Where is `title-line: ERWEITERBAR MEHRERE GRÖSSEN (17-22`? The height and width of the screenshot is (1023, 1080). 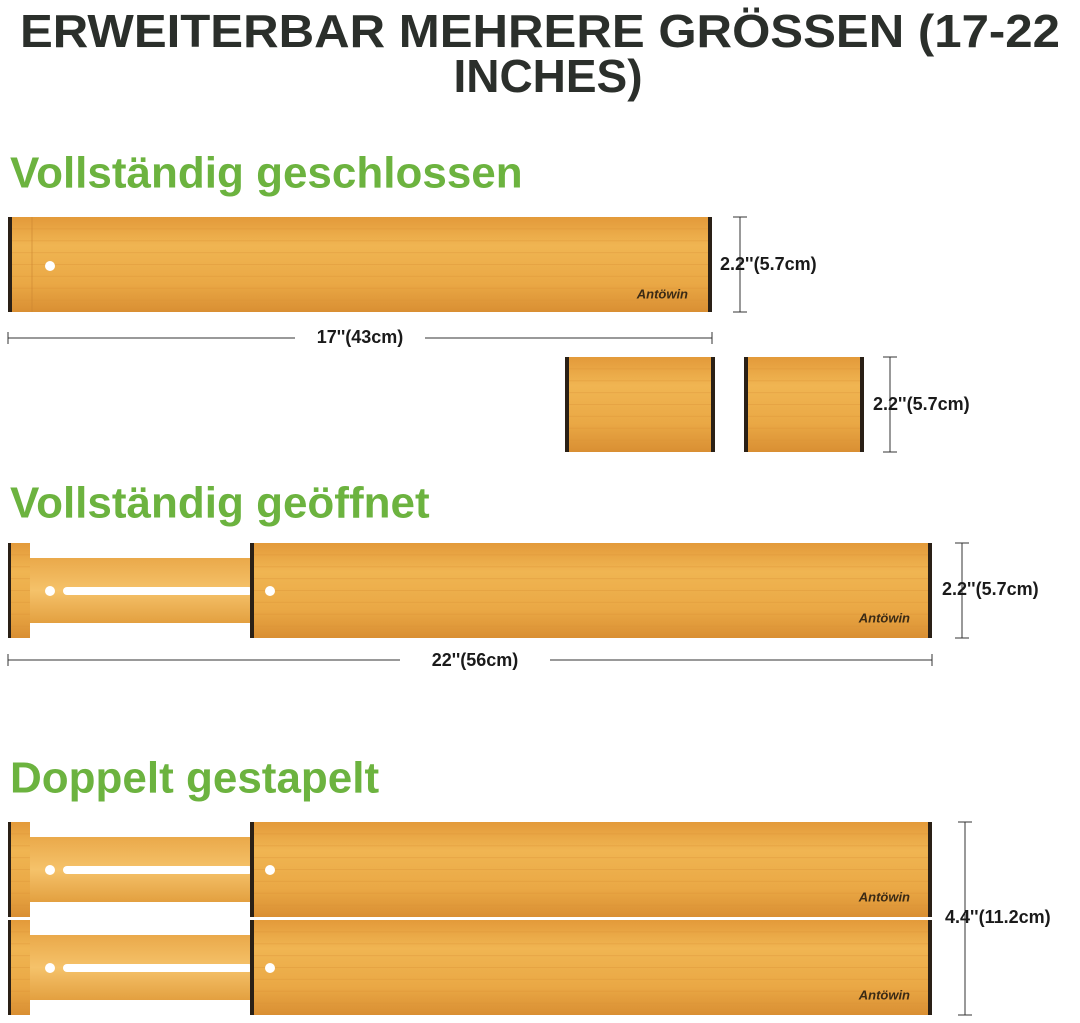 title-line: ERWEITERBAR MEHRERE GRÖSSEN (17-22 is located at coordinates (540, 31).